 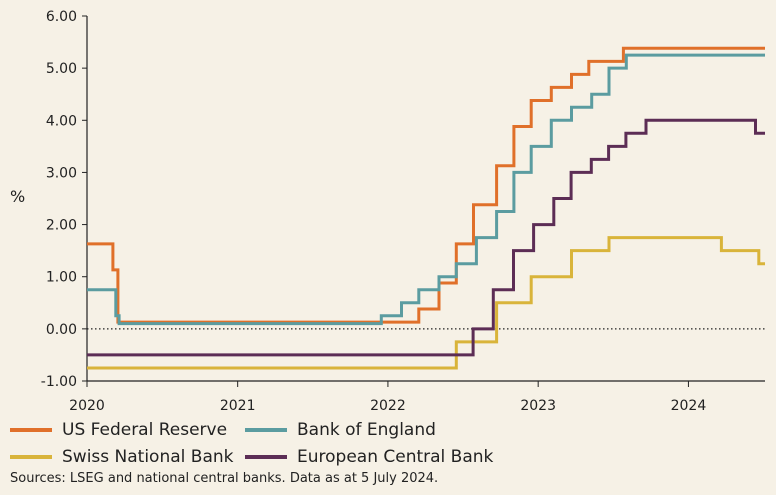 What do you see at coordinates (61, 17) in the screenshot?
I see `y-tick-label: 6.00` at bounding box center [61, 17].